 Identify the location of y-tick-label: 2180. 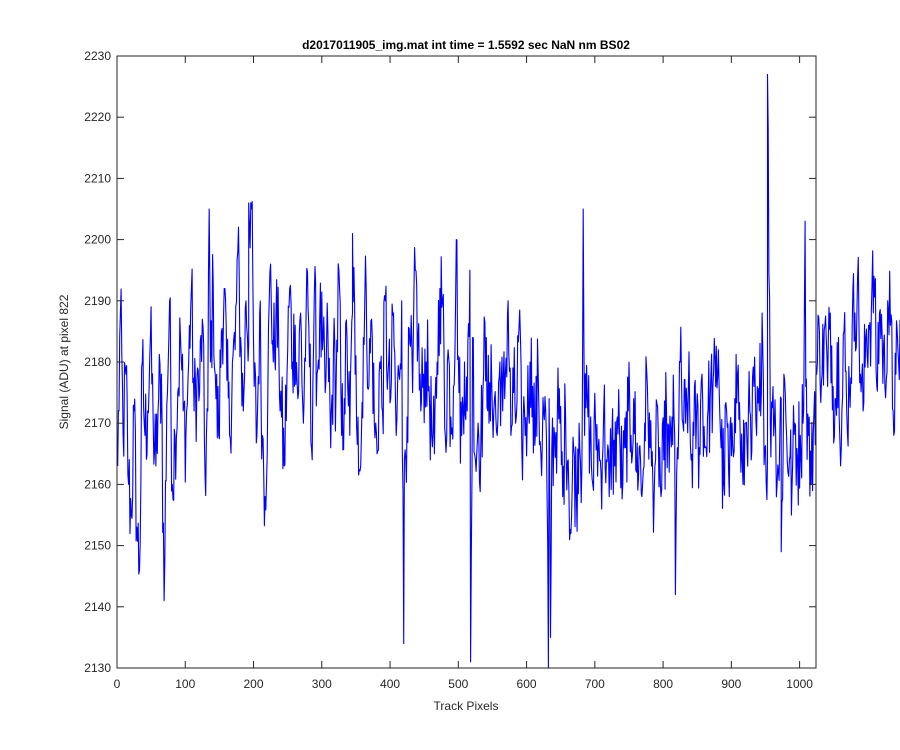
(97, 362).